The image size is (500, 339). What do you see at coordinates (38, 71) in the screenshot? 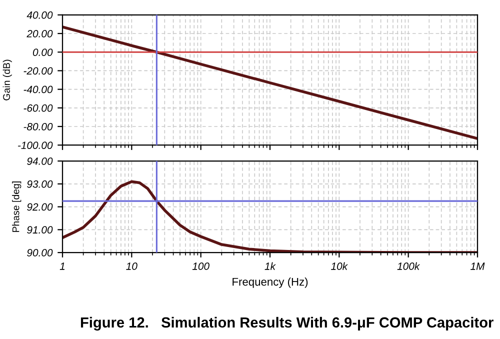
I see `y-tick-label: -20.00` at bounding box center [38, 71].